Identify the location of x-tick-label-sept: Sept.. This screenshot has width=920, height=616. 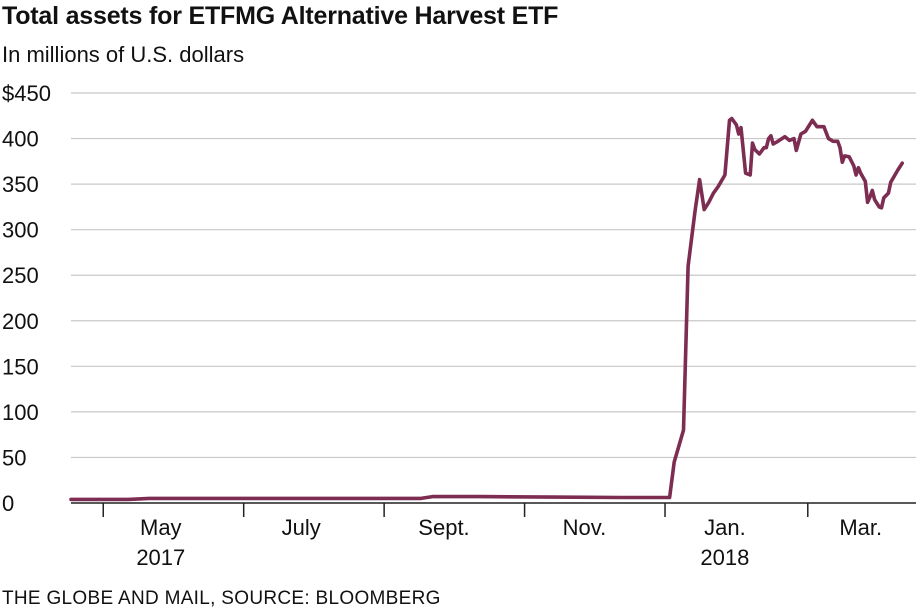
(443, 527).